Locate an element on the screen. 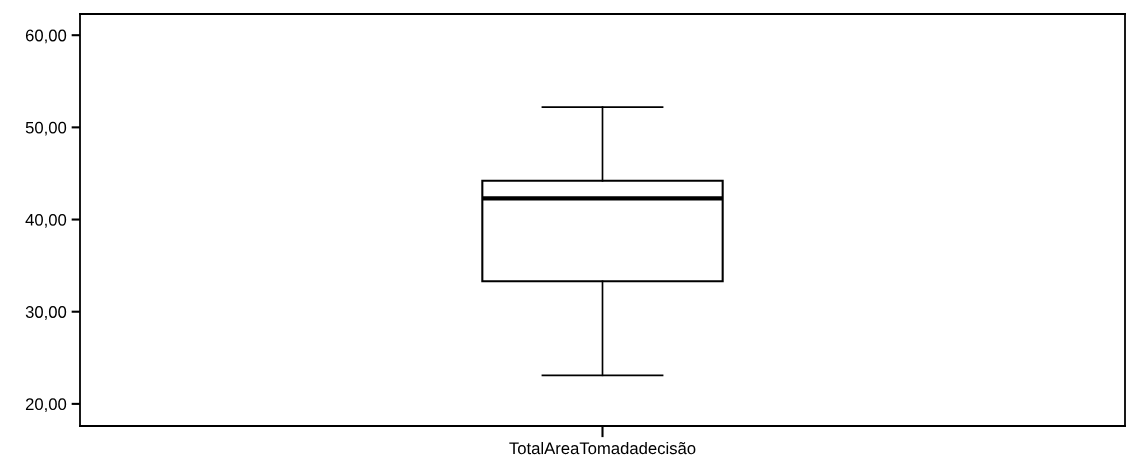  y-tick-label: 30,00 is located at coordinates (46, 313).